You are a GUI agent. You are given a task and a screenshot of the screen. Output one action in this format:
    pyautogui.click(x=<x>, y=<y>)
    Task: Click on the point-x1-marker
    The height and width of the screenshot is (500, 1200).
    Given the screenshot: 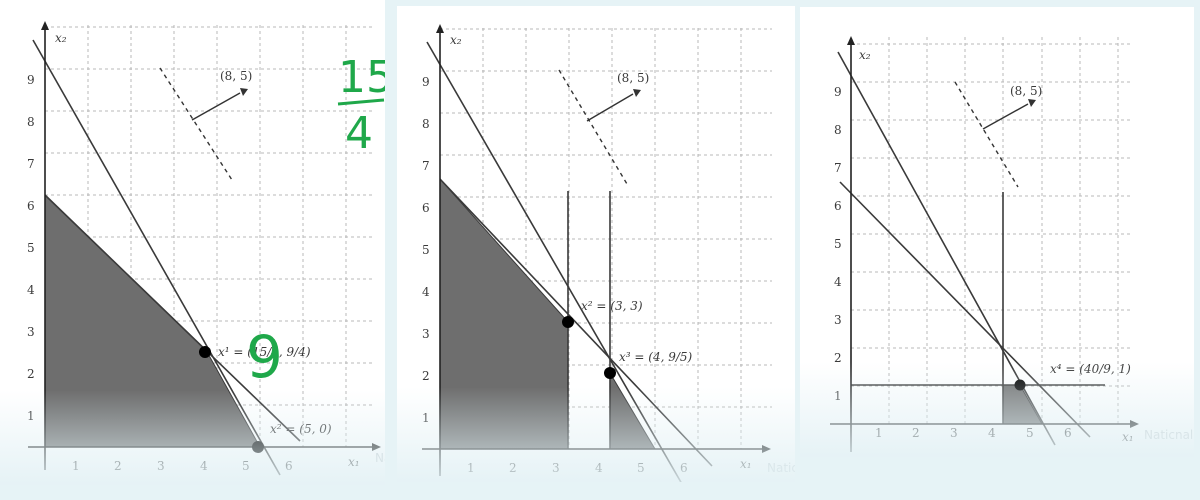 What is the action you would take?
    pyautogui.click(x=205, y=352)
    